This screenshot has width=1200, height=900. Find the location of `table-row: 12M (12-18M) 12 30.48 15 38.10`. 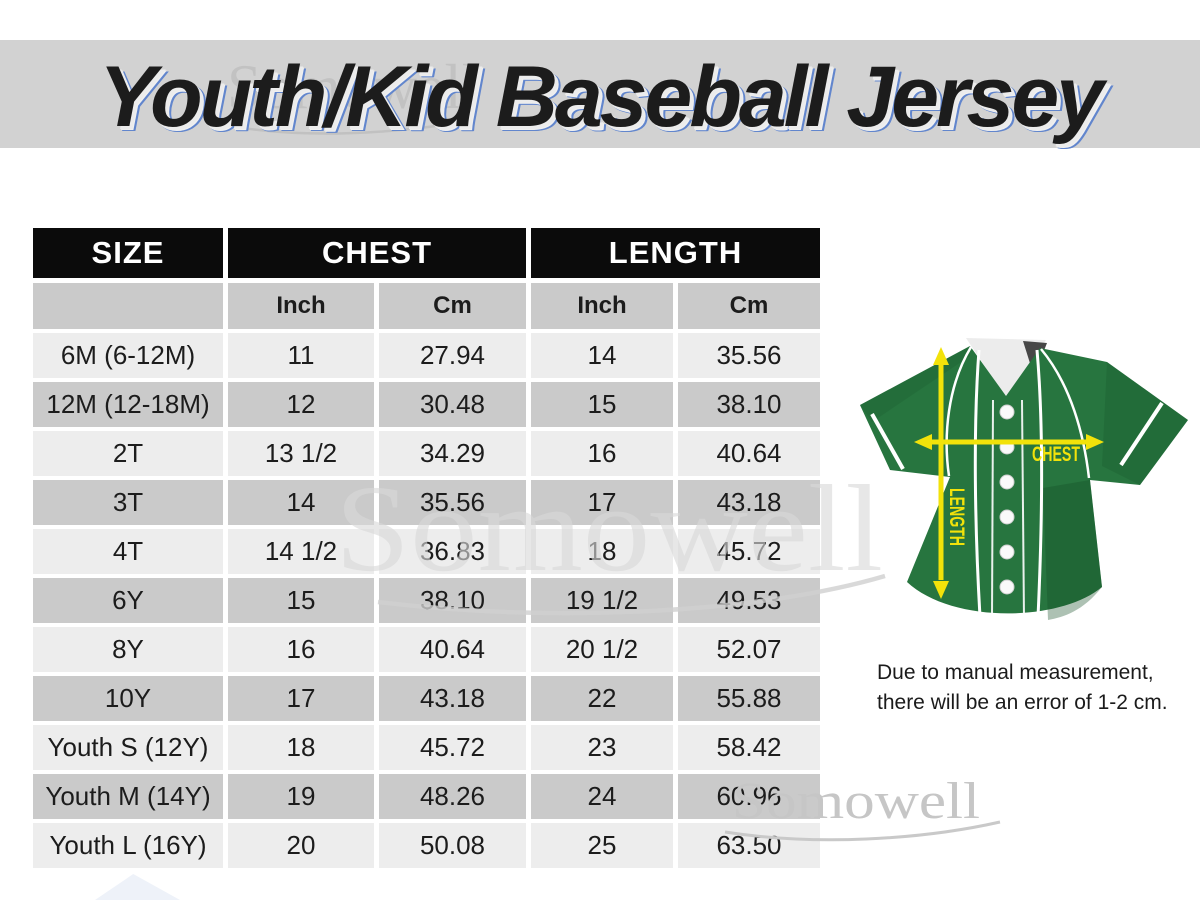

table-row: 12M (12-18M) 12 30.48 15 38.10 is located at coordinates (426, 404).